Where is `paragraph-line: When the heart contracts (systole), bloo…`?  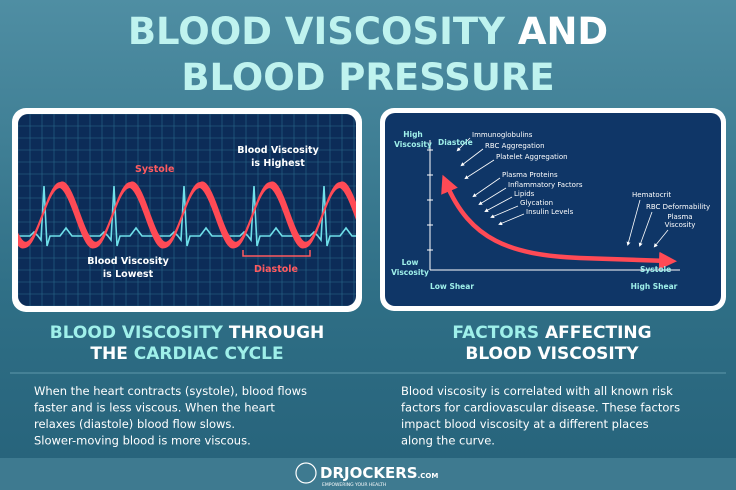 paragraph-line: When the heart contracts (systole), bloo… is located at coordinates (170, 391).